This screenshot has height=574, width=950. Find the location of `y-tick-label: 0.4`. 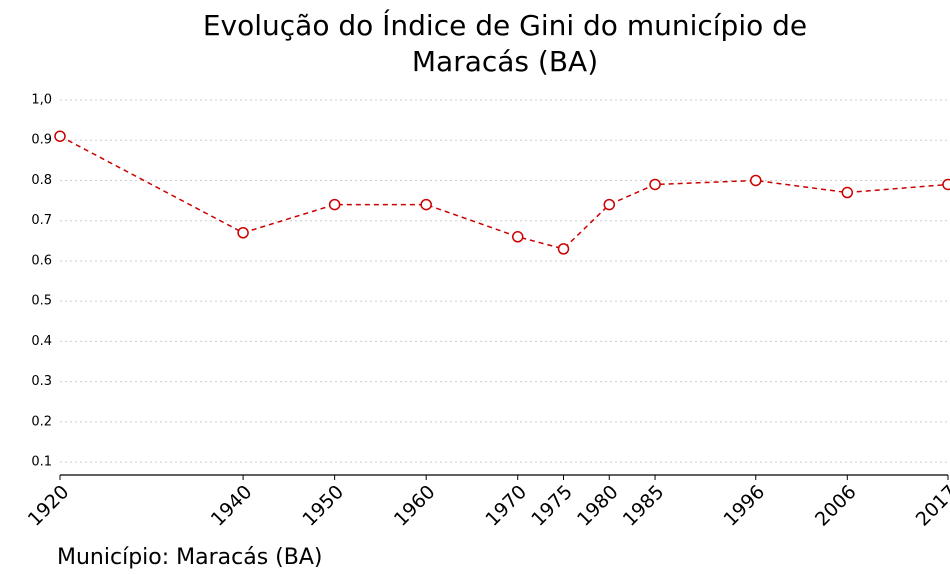

y-tick-label: 0.4 is located at coordinates (41, 341).